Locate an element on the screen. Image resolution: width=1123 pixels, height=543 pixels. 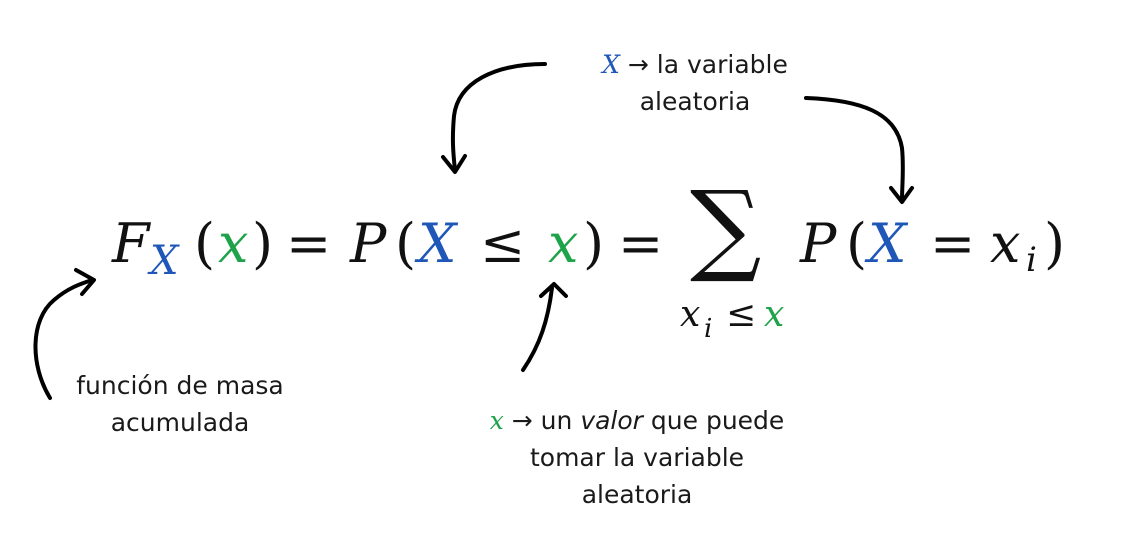
formula-P-1: P is located at coordinates (368, 243).